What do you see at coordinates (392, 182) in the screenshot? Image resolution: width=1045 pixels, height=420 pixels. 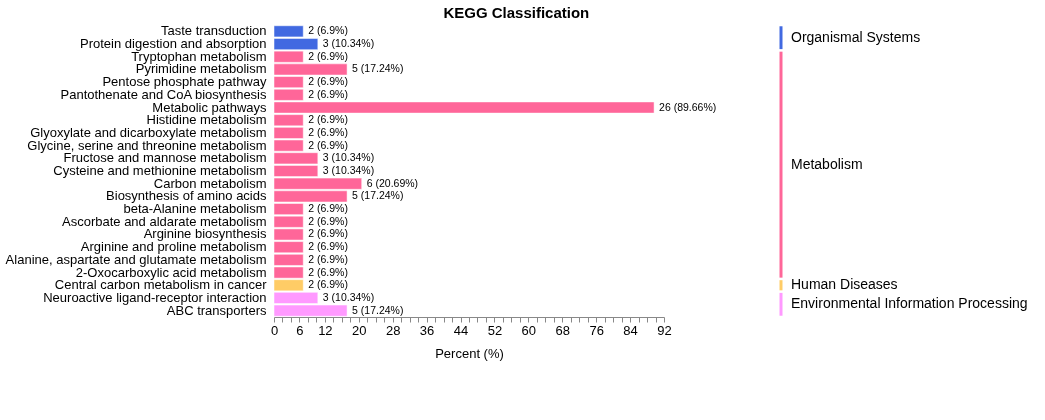 I see `data-label: 6 (20.69%)` at bounding box center [392, 182].